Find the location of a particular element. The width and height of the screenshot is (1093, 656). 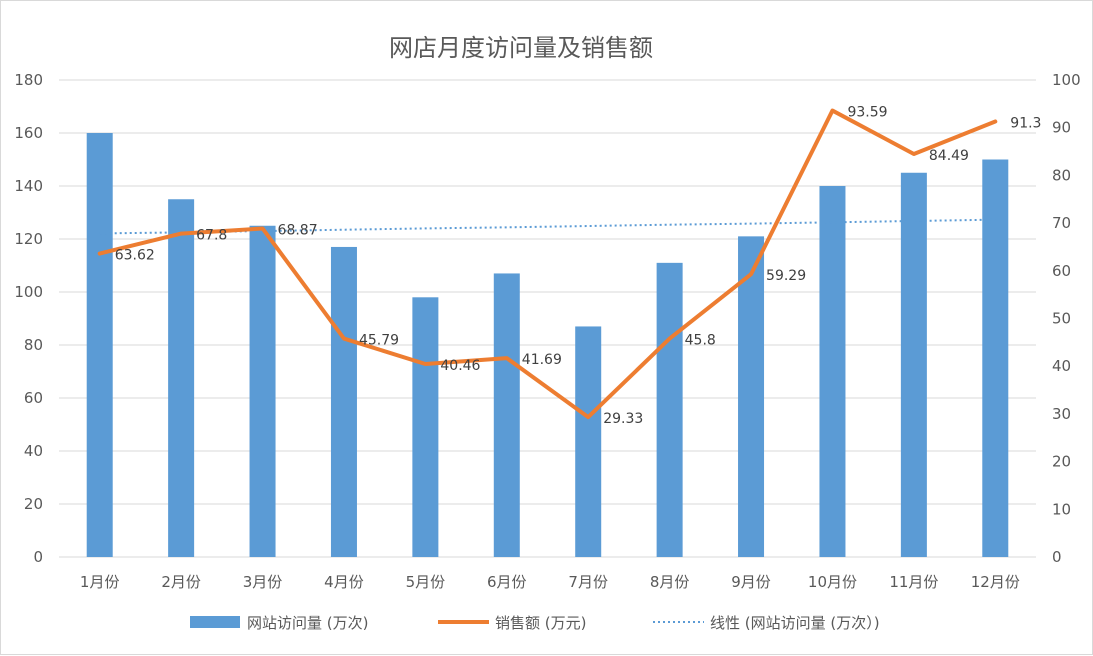

left-tick-label: 120 is located at coordinates (28, 239).